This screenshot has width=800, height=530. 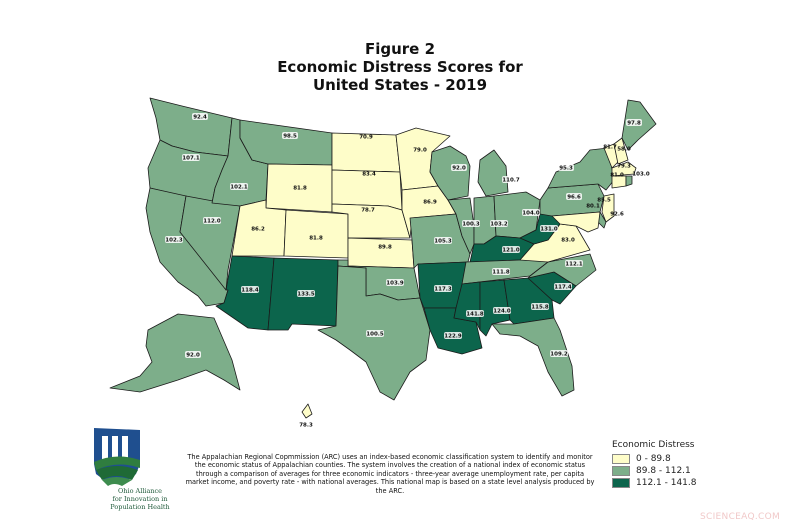 What do you see at coordinates (371, 221) in the screenshot?
I see `state-NE` at bounding box center [371, 221].